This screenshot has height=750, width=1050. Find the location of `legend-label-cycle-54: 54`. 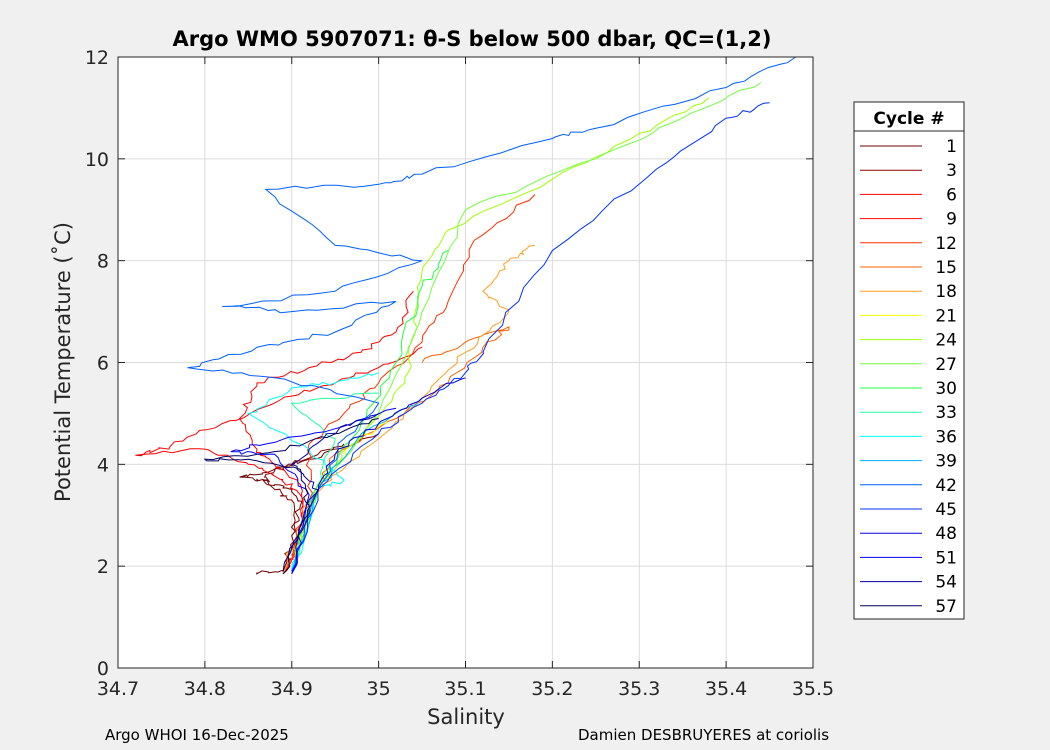

legend-label-cycle-54: 54 is located at coordinates (946, 583).